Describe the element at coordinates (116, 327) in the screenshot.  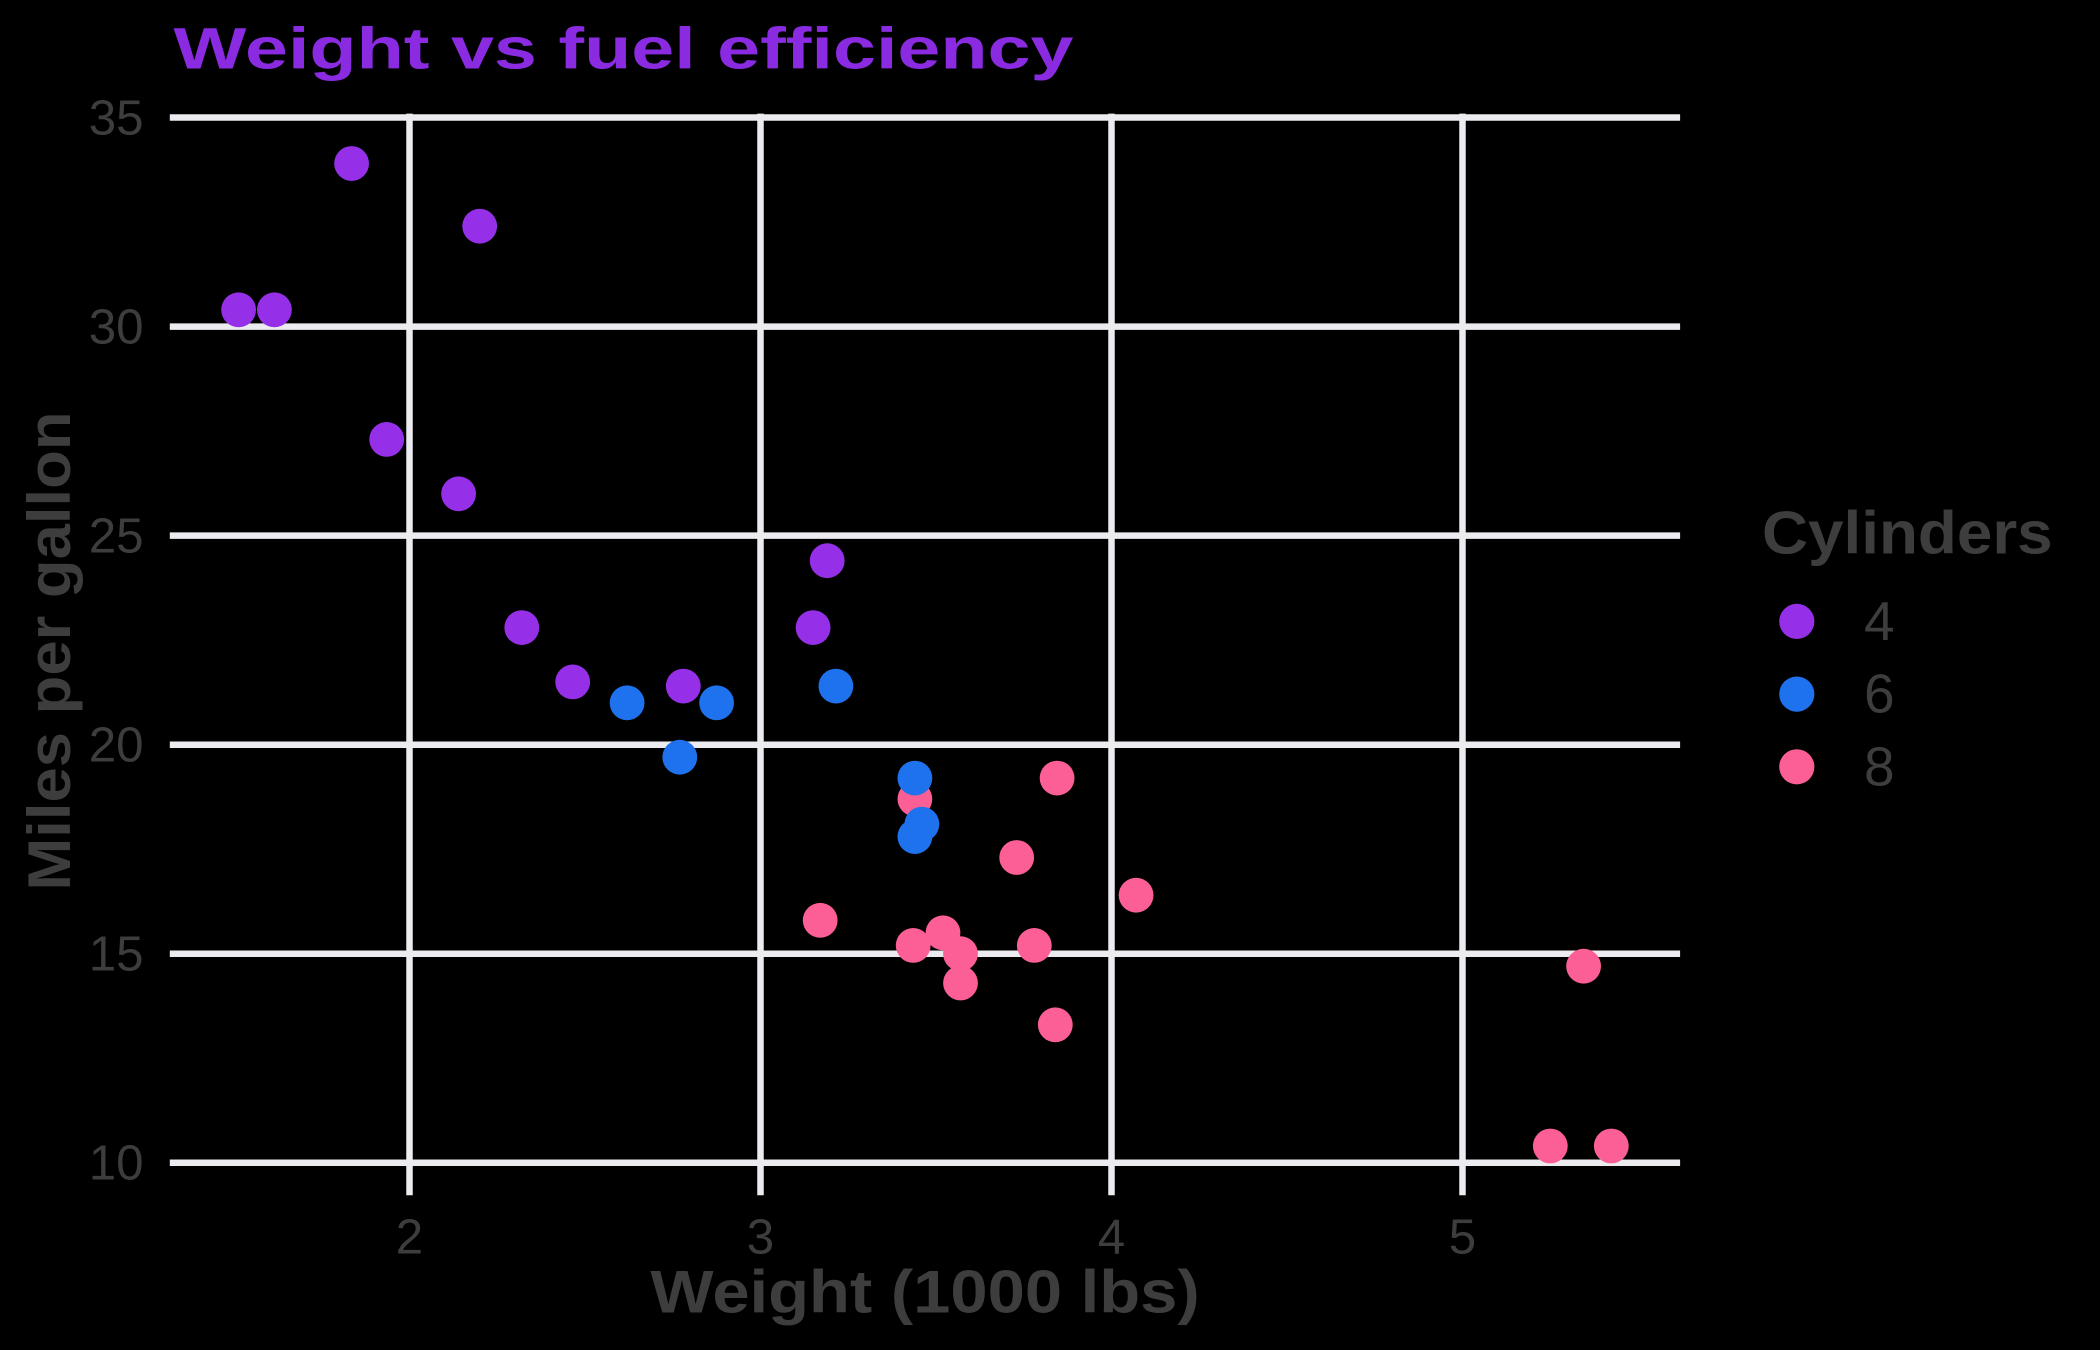
I see `svg-text: 30` at that location.